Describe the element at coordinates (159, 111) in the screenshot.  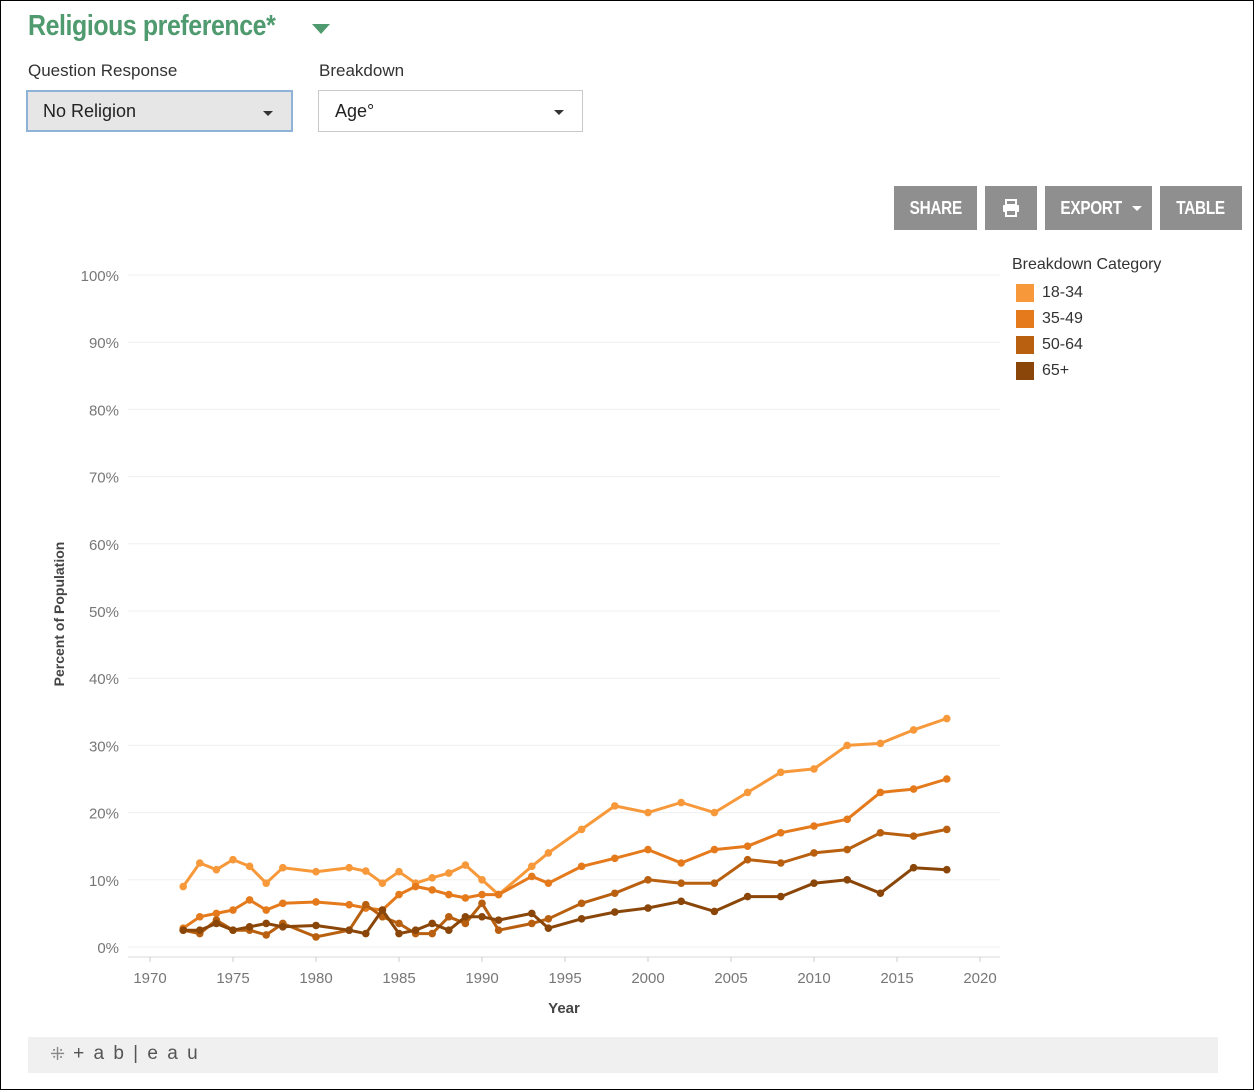
I see `question-response-select: No Religion` at that location.